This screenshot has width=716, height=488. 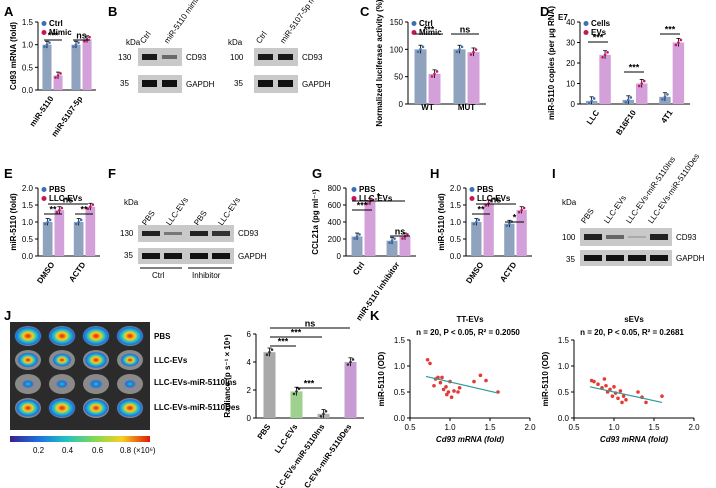 I want to click on H-ytick-label: 1.0, so click(x=456, y=222).